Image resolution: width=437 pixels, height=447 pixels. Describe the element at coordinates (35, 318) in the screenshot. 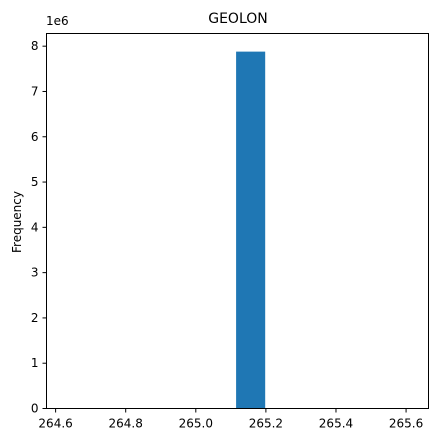

I see `y-tick-label: 2` at that location.